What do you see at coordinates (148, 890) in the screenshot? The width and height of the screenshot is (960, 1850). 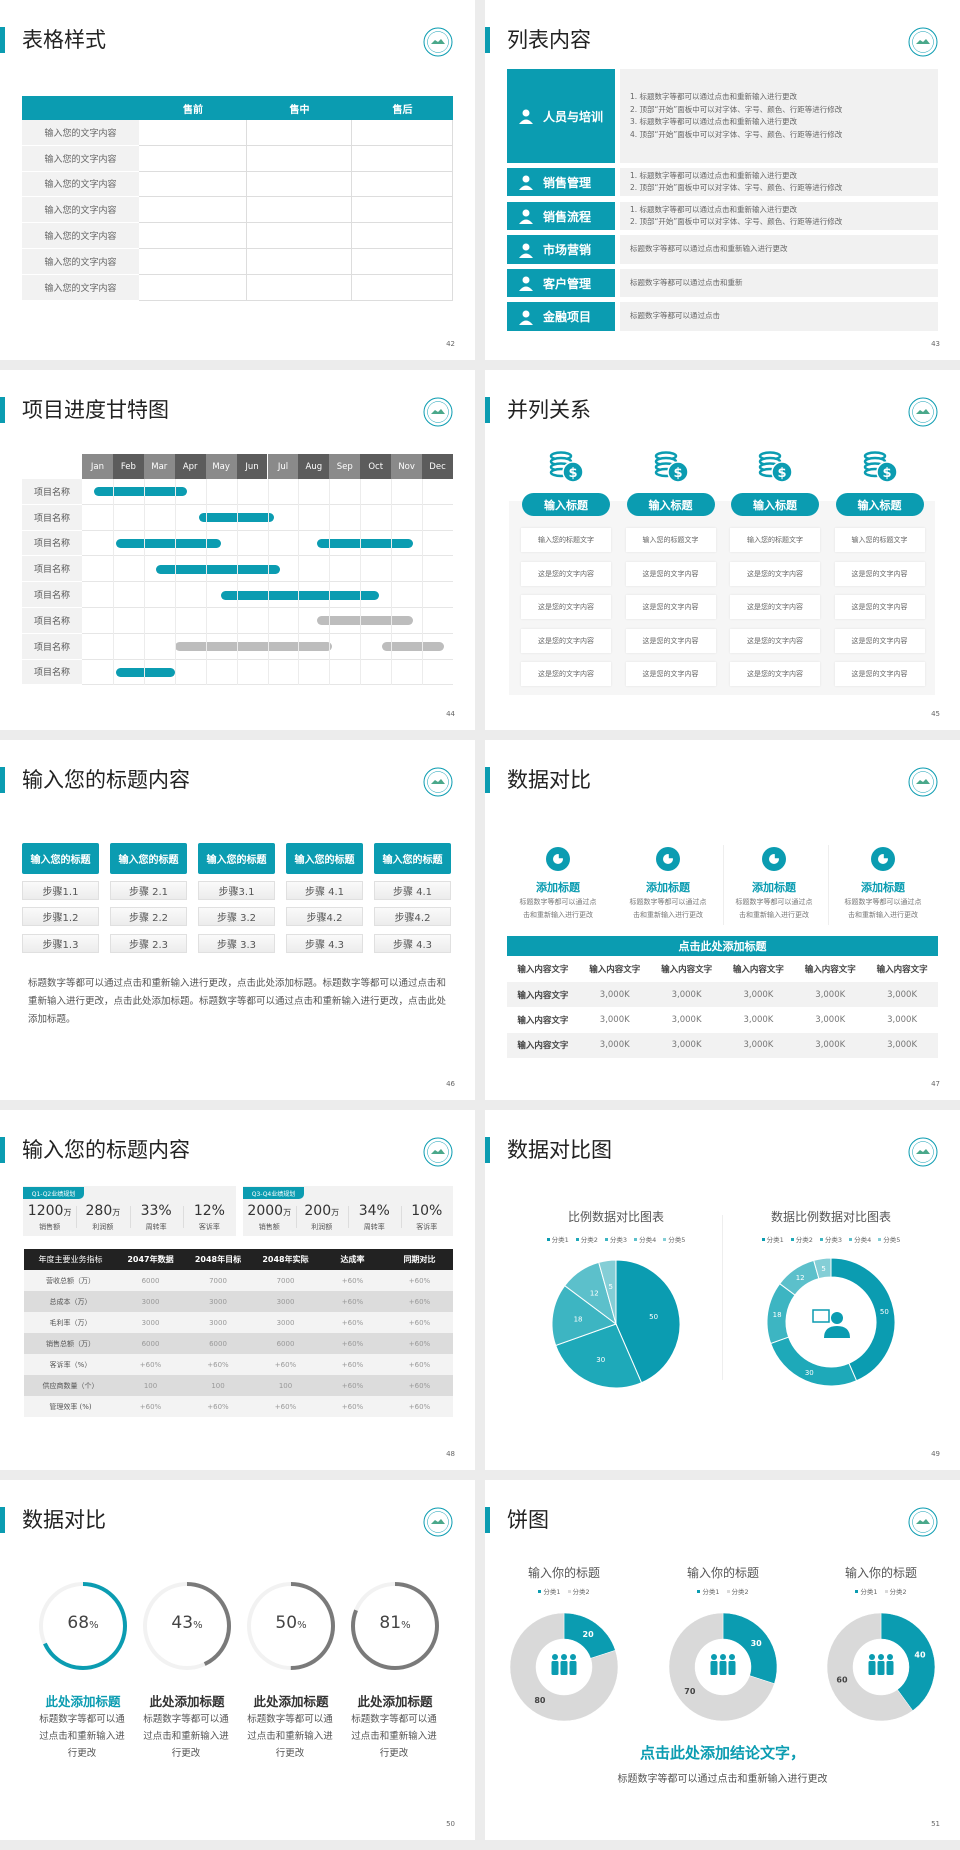 I see `step-box: 步骤 2.1` at bounding box center [148, 890].